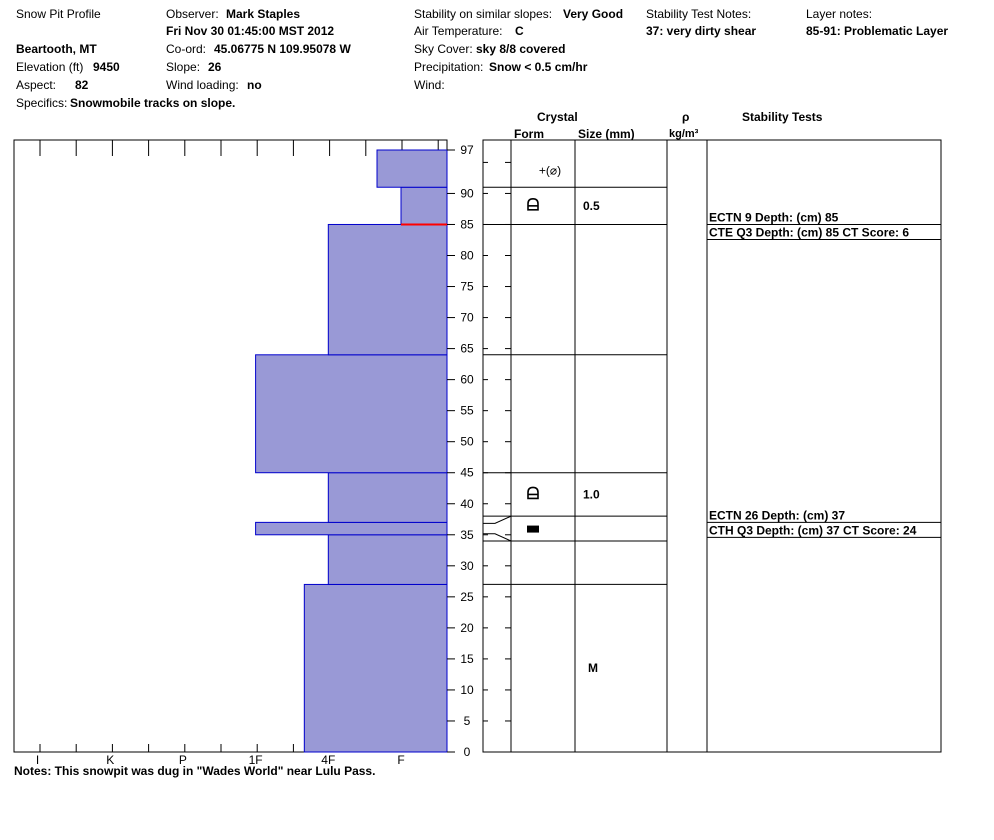  Describe the element at coordinates (467, 256) in the screenshot. I see `depth-tick-label: 80` at that location.